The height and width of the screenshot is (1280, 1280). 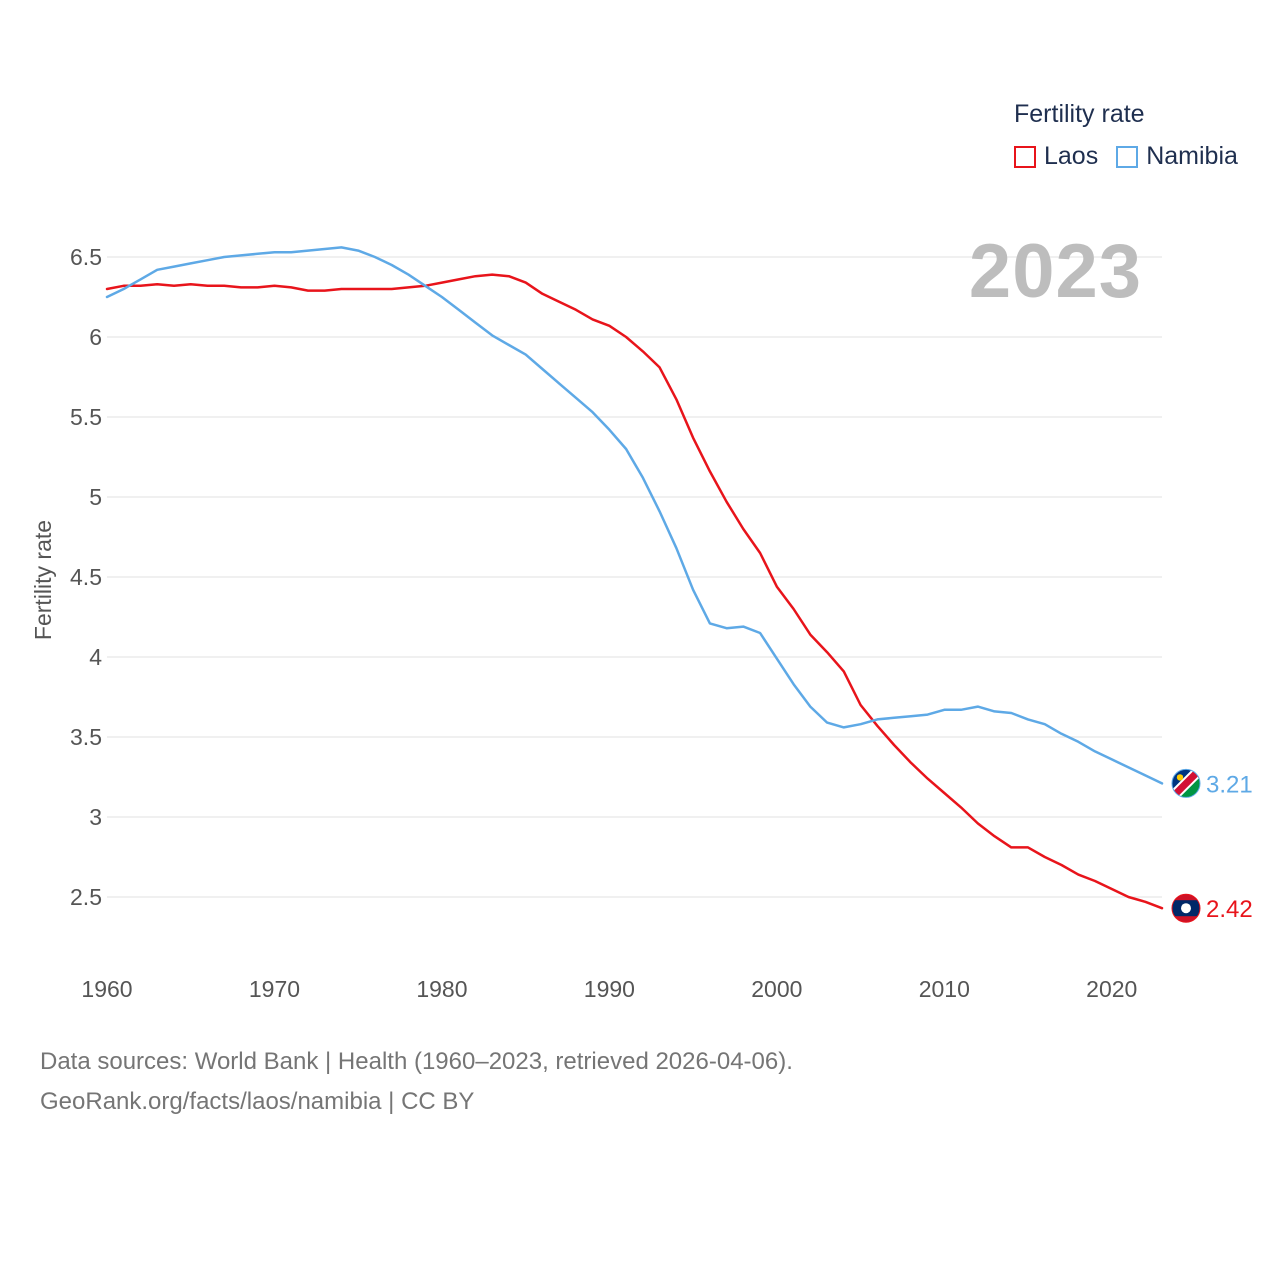 What do you see at coordinates (1055, 271) in the screenshot?
I see `year-label: 2023` at bounding box center [1055, 271].